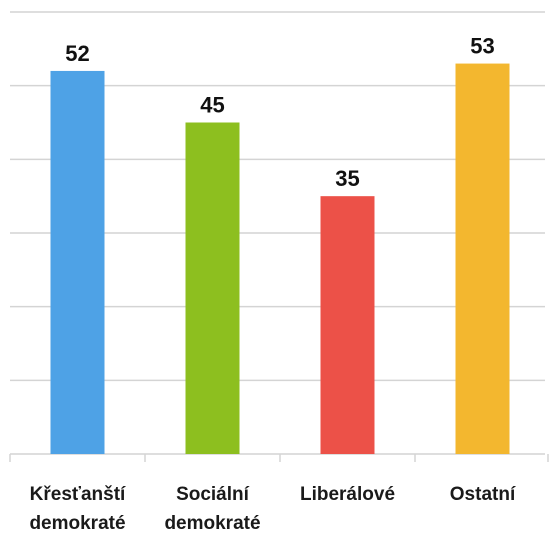  Describe the element at coordinates (77, 509) in the screenshot. I see `x-tick-label: Křesťanští demokraté` at that location.